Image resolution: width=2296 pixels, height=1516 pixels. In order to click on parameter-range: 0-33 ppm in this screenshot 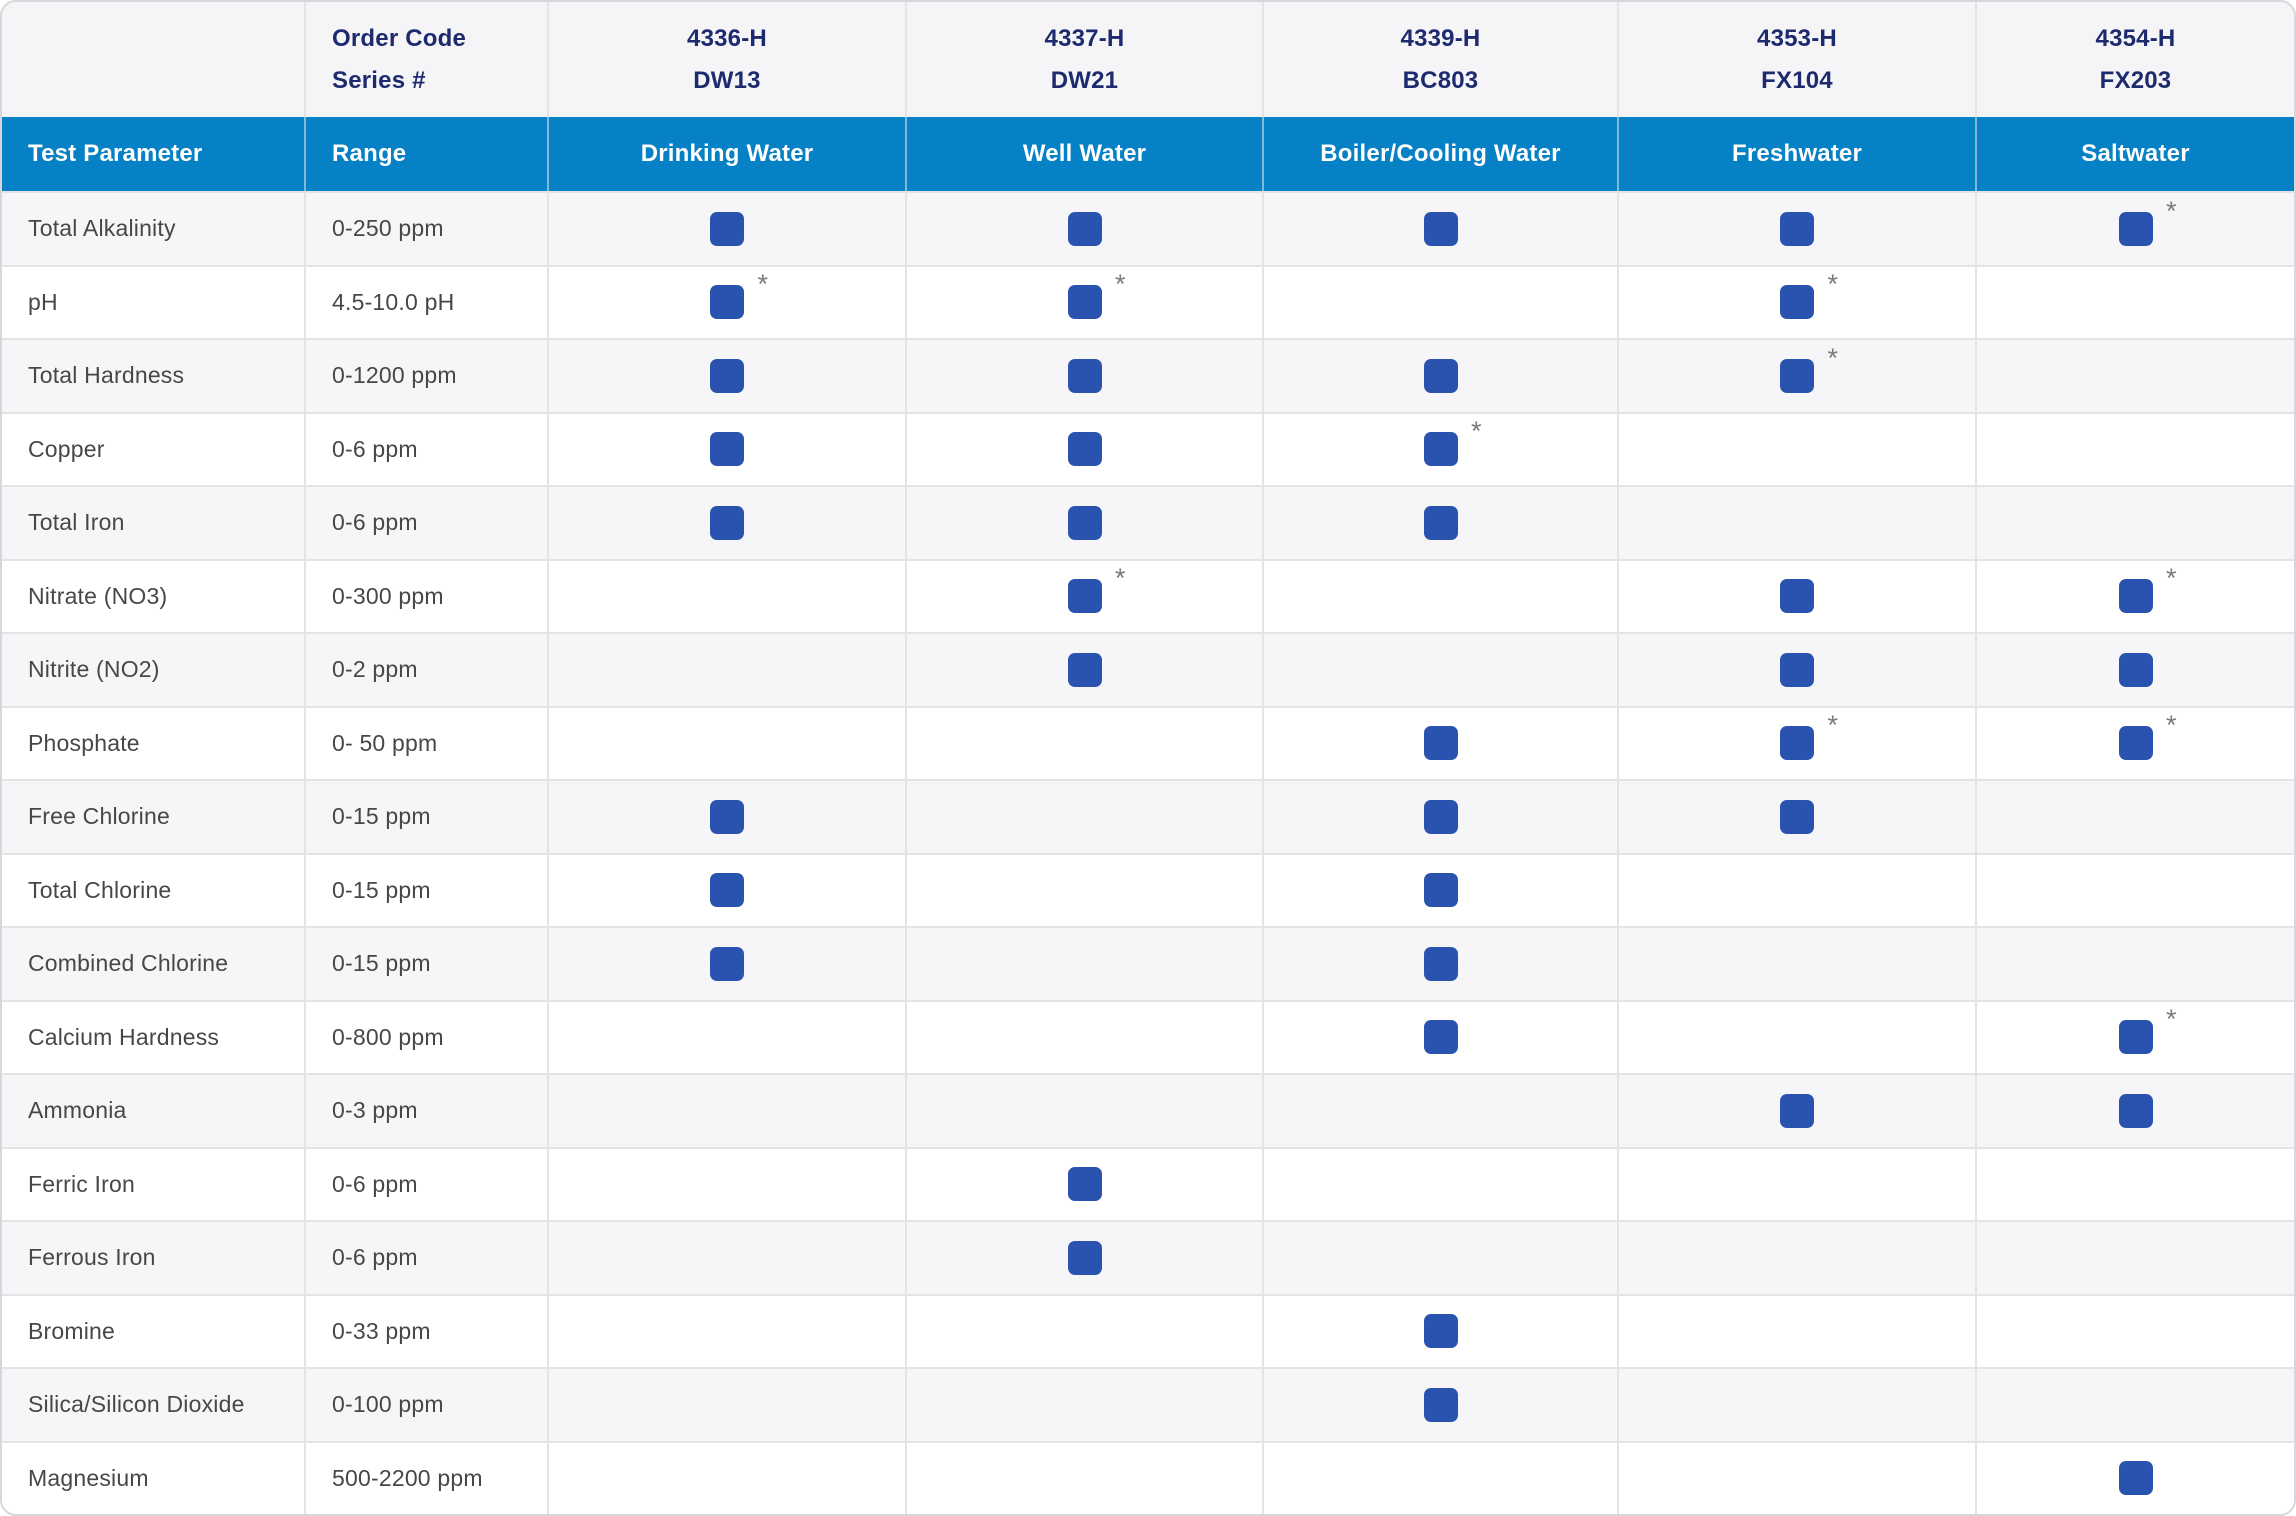, I will do `click(427, 1331)`.